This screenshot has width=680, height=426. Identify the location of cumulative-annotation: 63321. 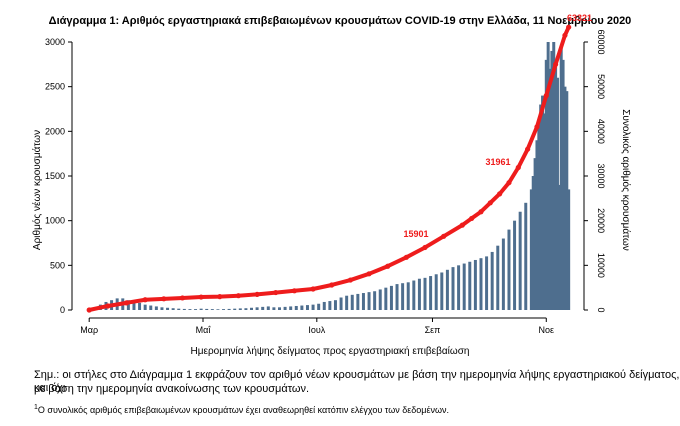
(579, 18).